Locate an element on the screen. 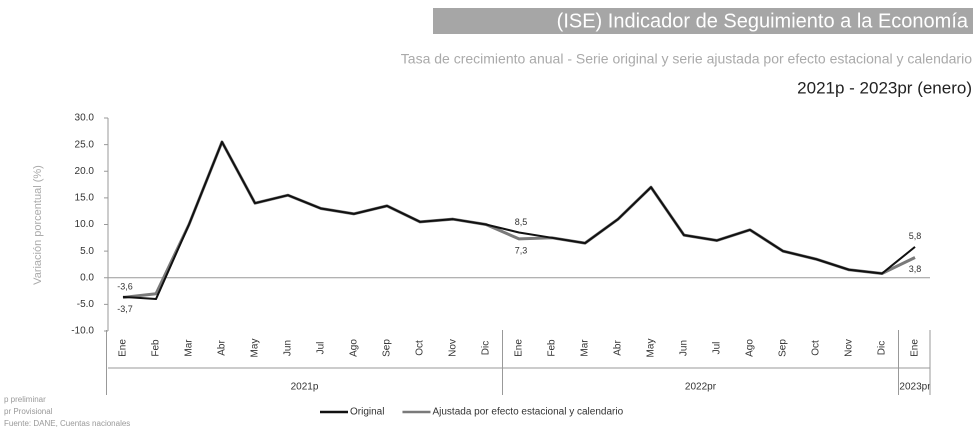  data-label: 3,8 is located at coordinates (915, 269).